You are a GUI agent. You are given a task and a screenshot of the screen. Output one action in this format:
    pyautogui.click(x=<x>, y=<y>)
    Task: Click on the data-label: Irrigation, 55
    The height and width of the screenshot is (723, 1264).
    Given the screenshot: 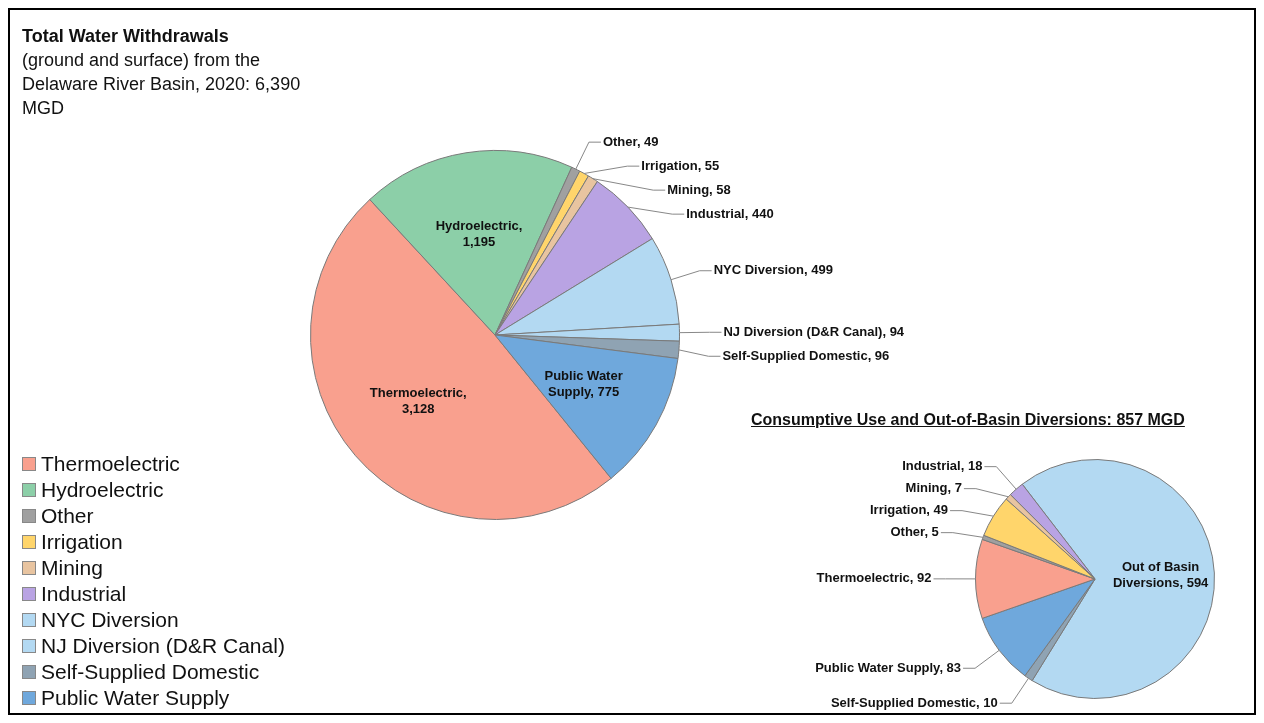 What is the action you would take?
    pyautogui.click(x=680, y=165)
    